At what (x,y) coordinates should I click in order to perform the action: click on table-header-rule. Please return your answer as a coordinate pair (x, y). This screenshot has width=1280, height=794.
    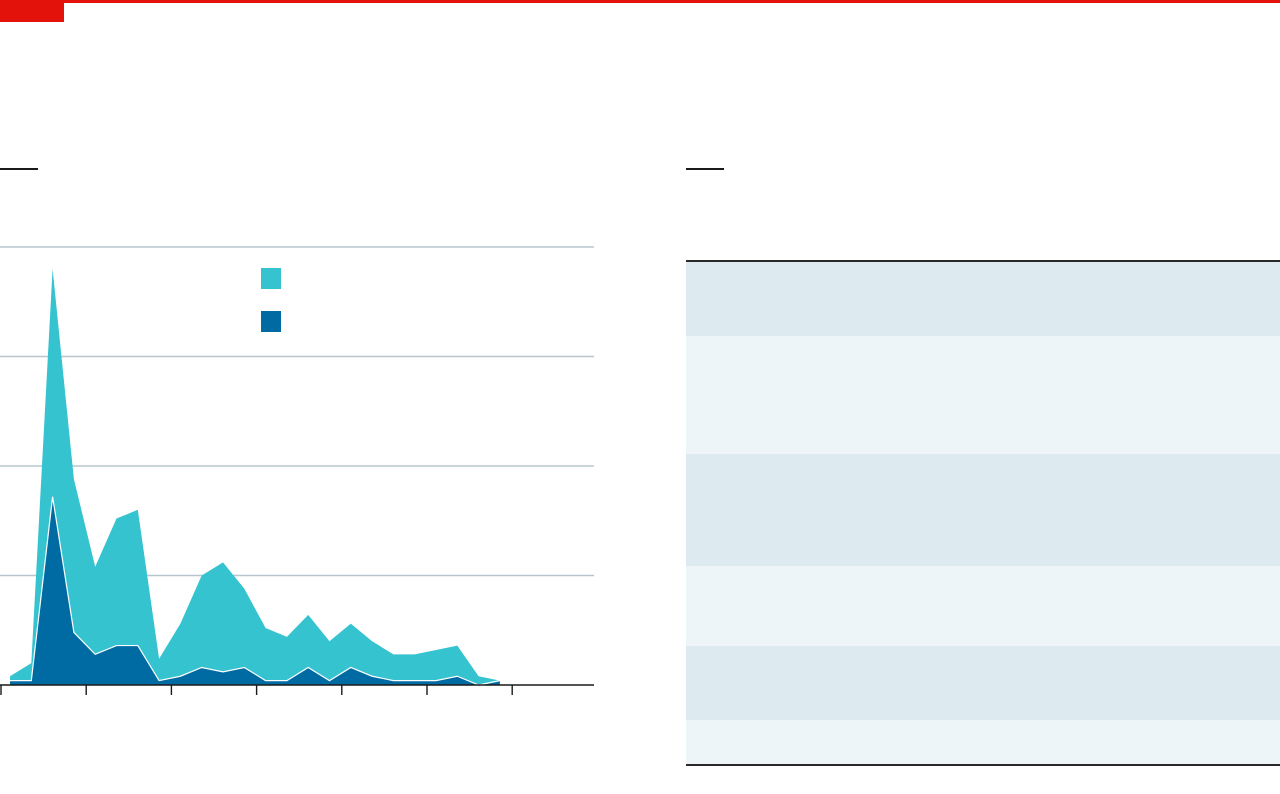
    Looking at the image, I should click on (705, 169).